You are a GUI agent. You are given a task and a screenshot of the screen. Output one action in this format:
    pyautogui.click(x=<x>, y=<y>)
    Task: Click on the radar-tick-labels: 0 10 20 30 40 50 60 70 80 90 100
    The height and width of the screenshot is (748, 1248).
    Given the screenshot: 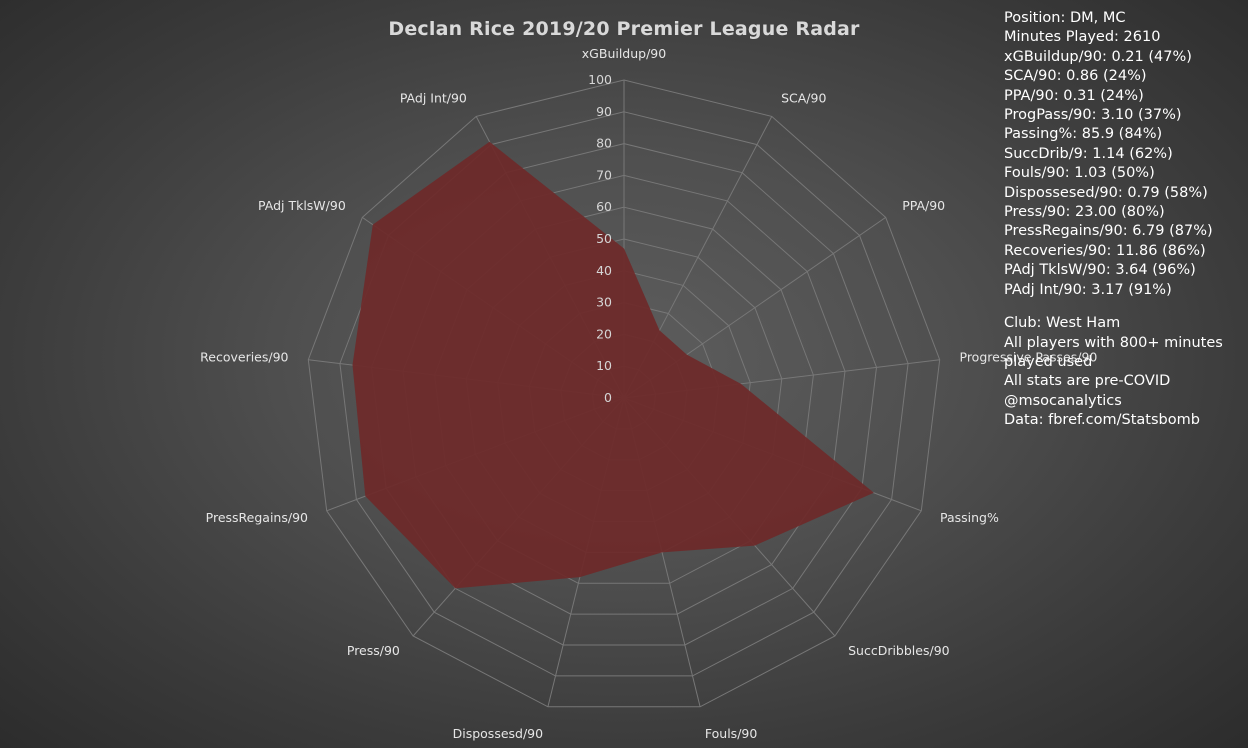 What is the action you would take?
    pyautogui.click(x=600, y=238)
    